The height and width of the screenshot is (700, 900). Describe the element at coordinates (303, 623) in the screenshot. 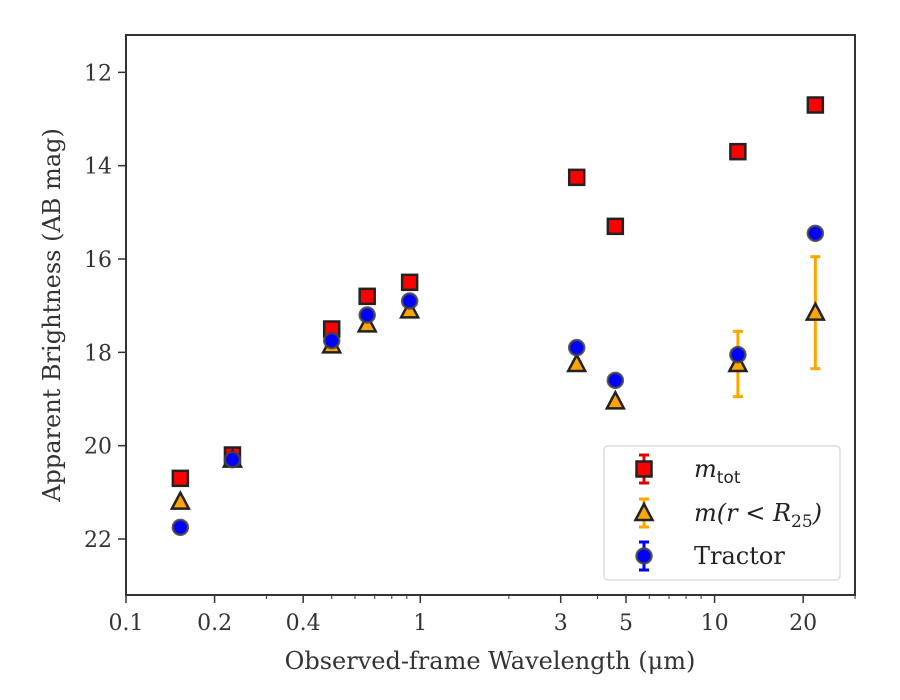

I see `x-tick-label: 0.4` at that location.